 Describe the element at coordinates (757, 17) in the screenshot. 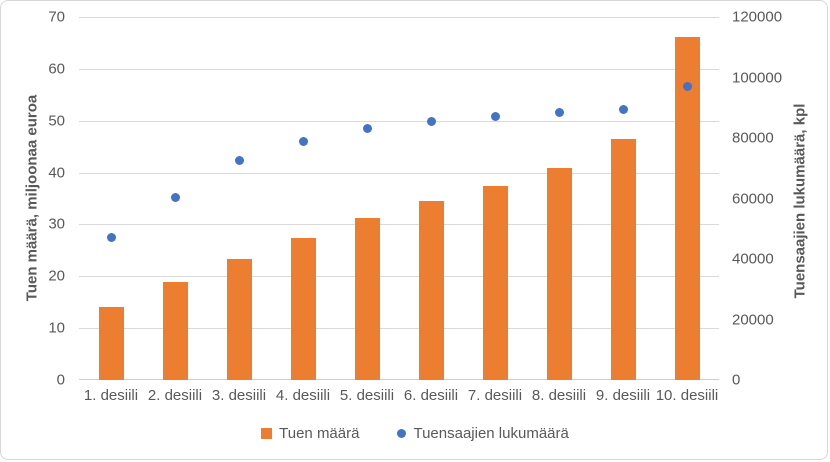

I see `right-tick-label: 120000` at that location.